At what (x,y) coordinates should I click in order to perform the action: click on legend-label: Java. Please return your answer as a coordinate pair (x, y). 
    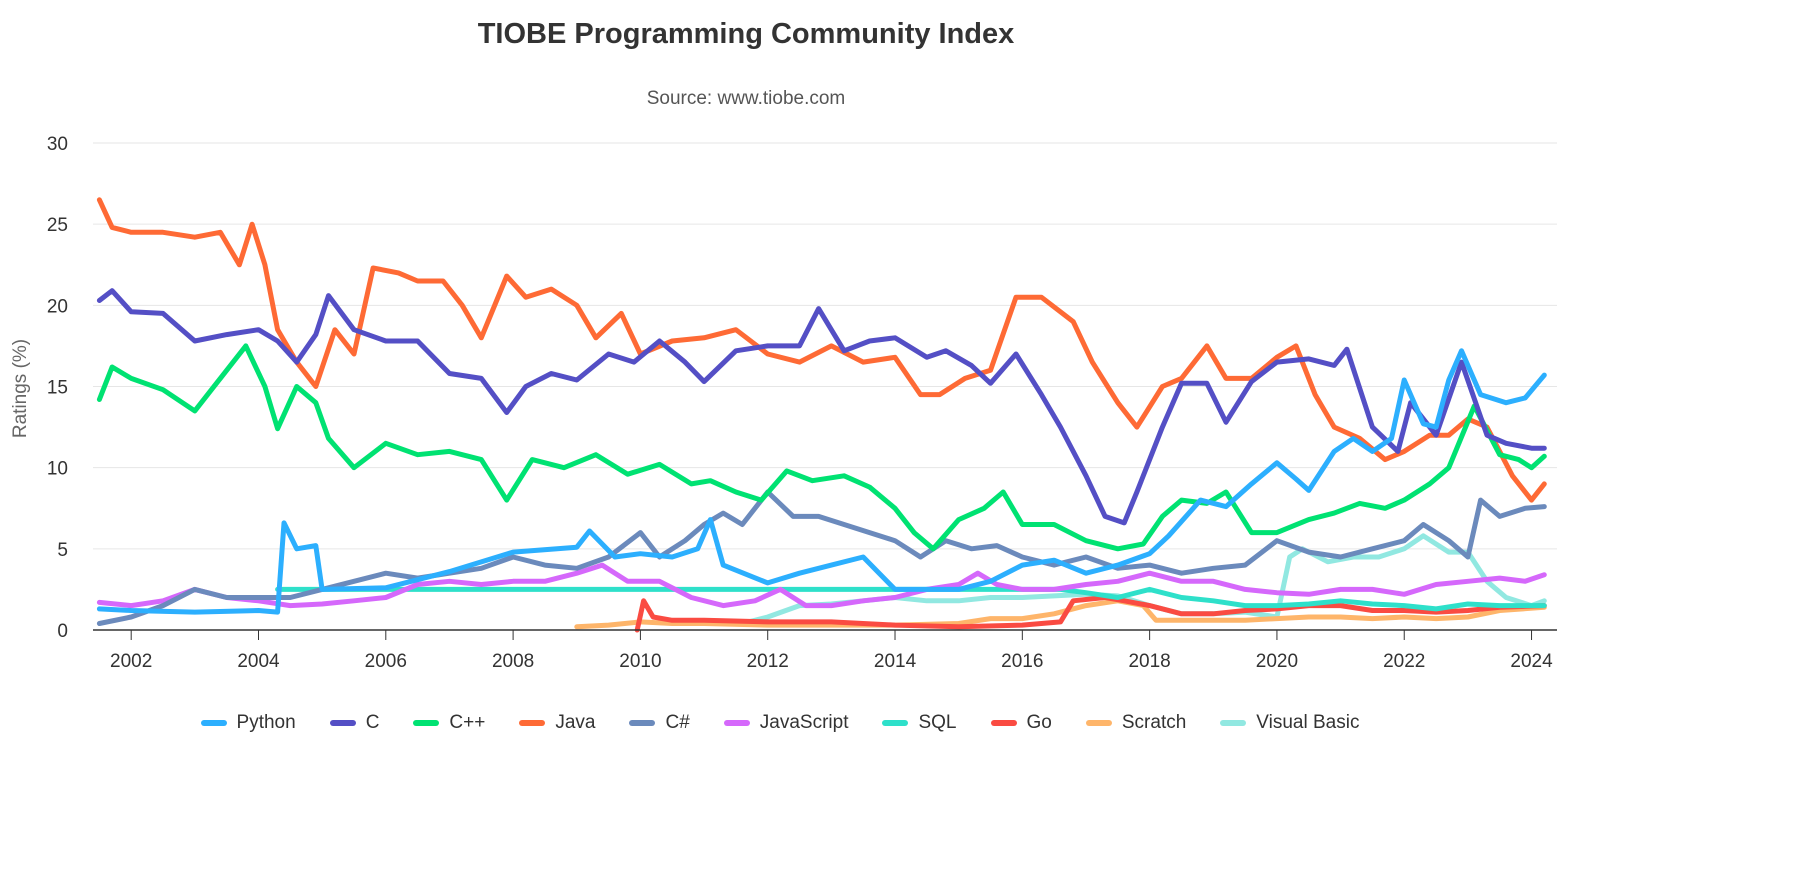
    Looking at the image, I should click on (575, 722).